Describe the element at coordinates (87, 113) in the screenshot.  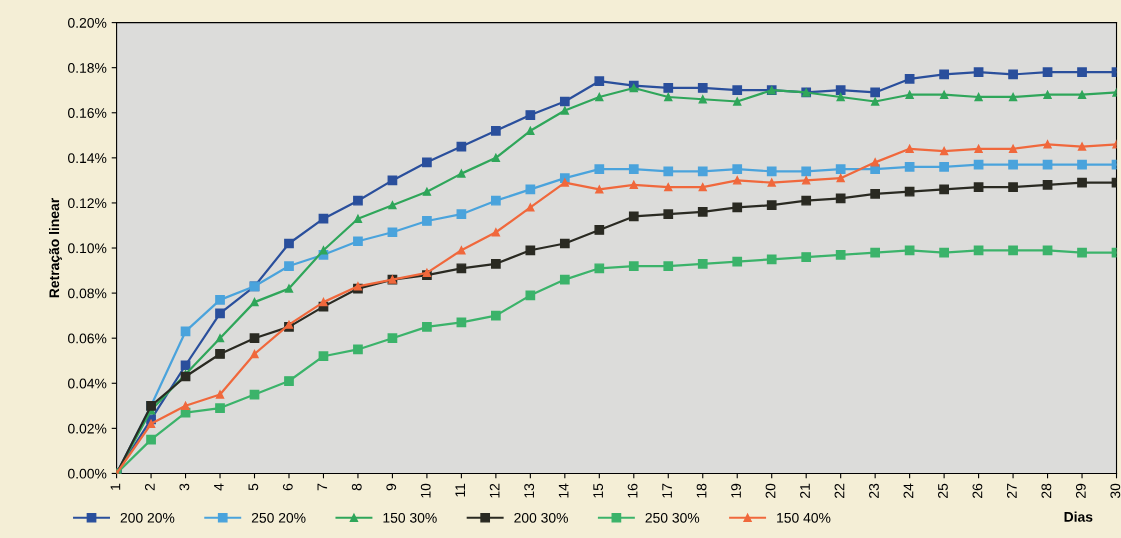
I see `y-tick-label: 0.16%` at that location.